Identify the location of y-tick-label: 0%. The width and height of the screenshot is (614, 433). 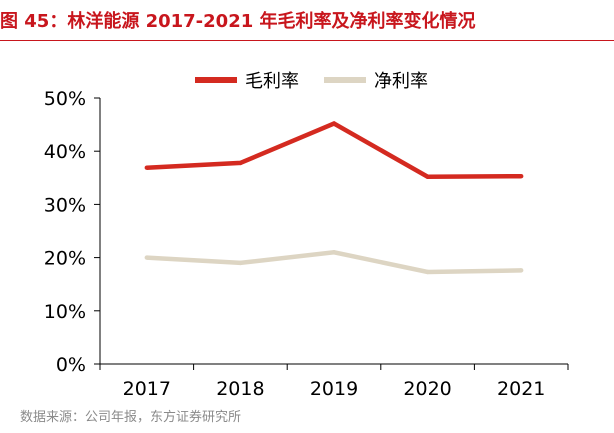
(71, 365).